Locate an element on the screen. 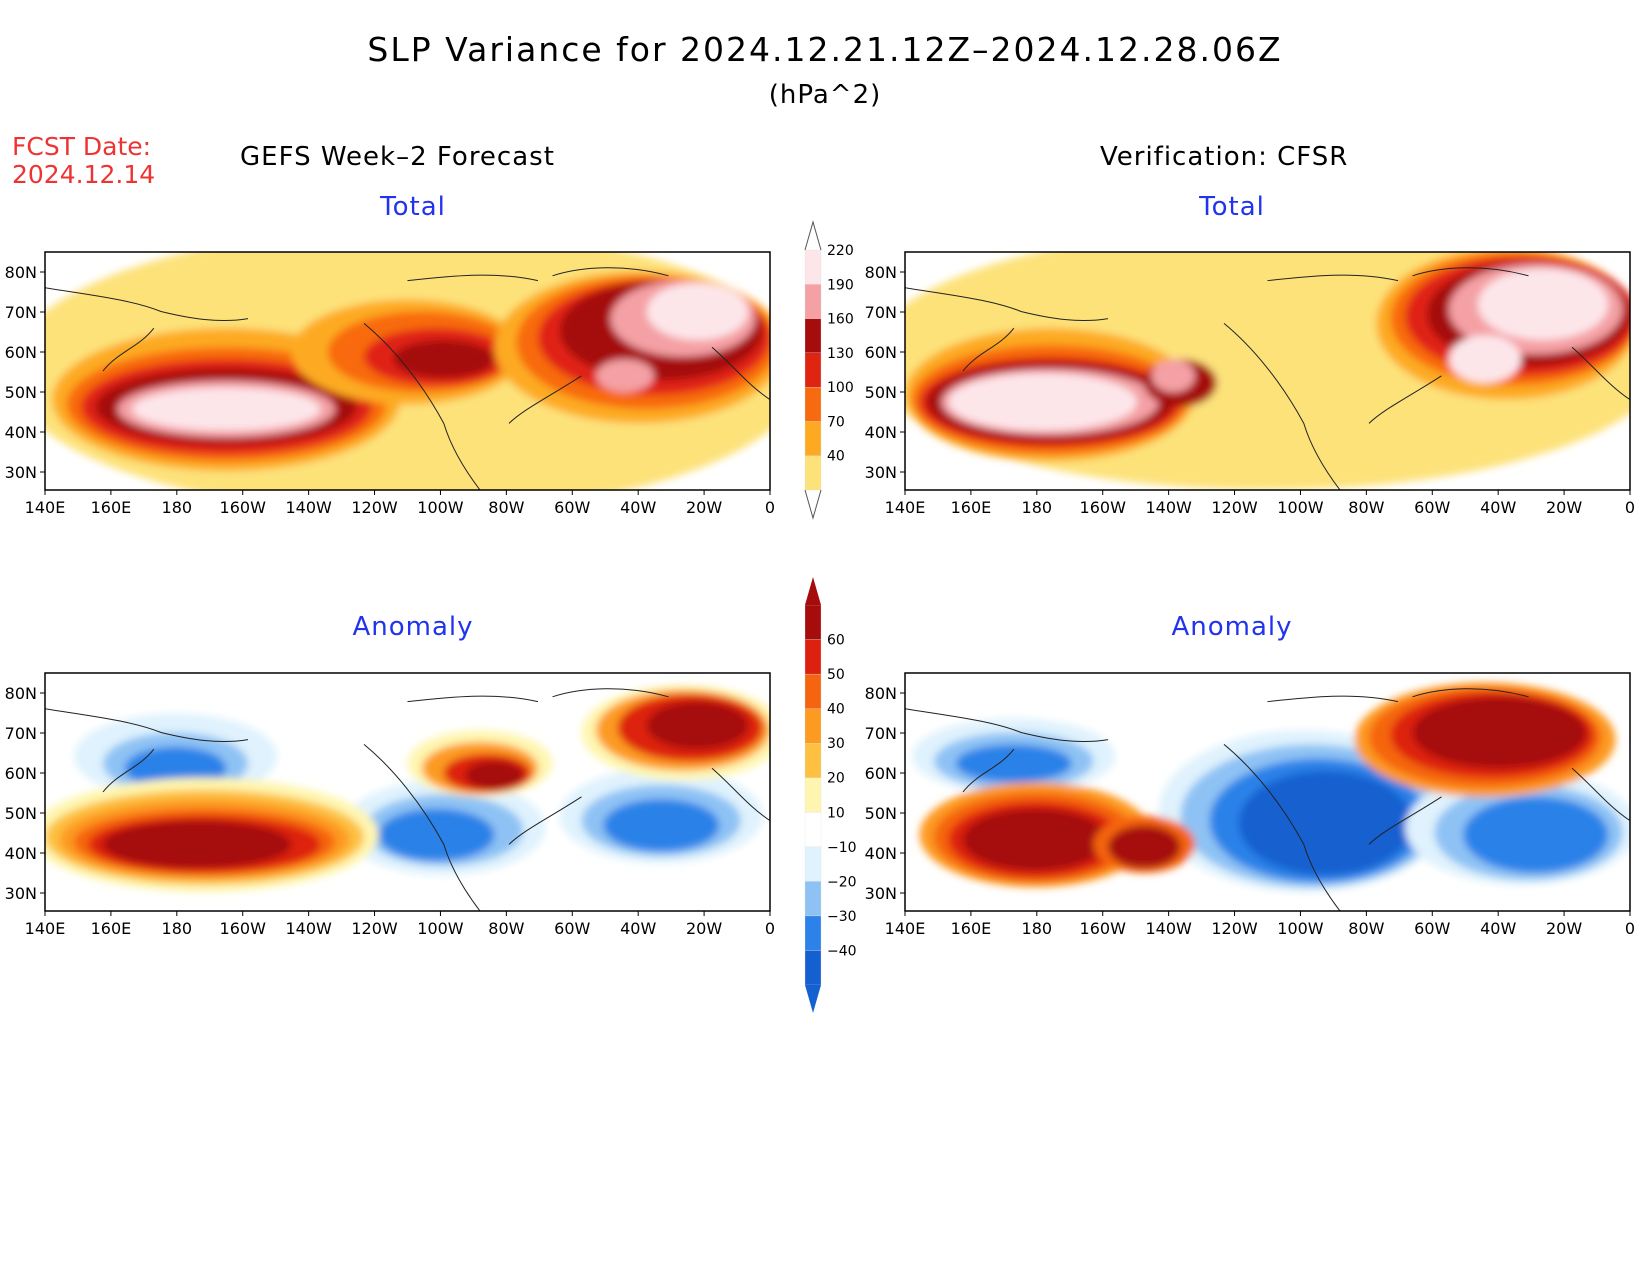  forecast-anomaly-title: Anomaly is located at coordinates (413, 627).